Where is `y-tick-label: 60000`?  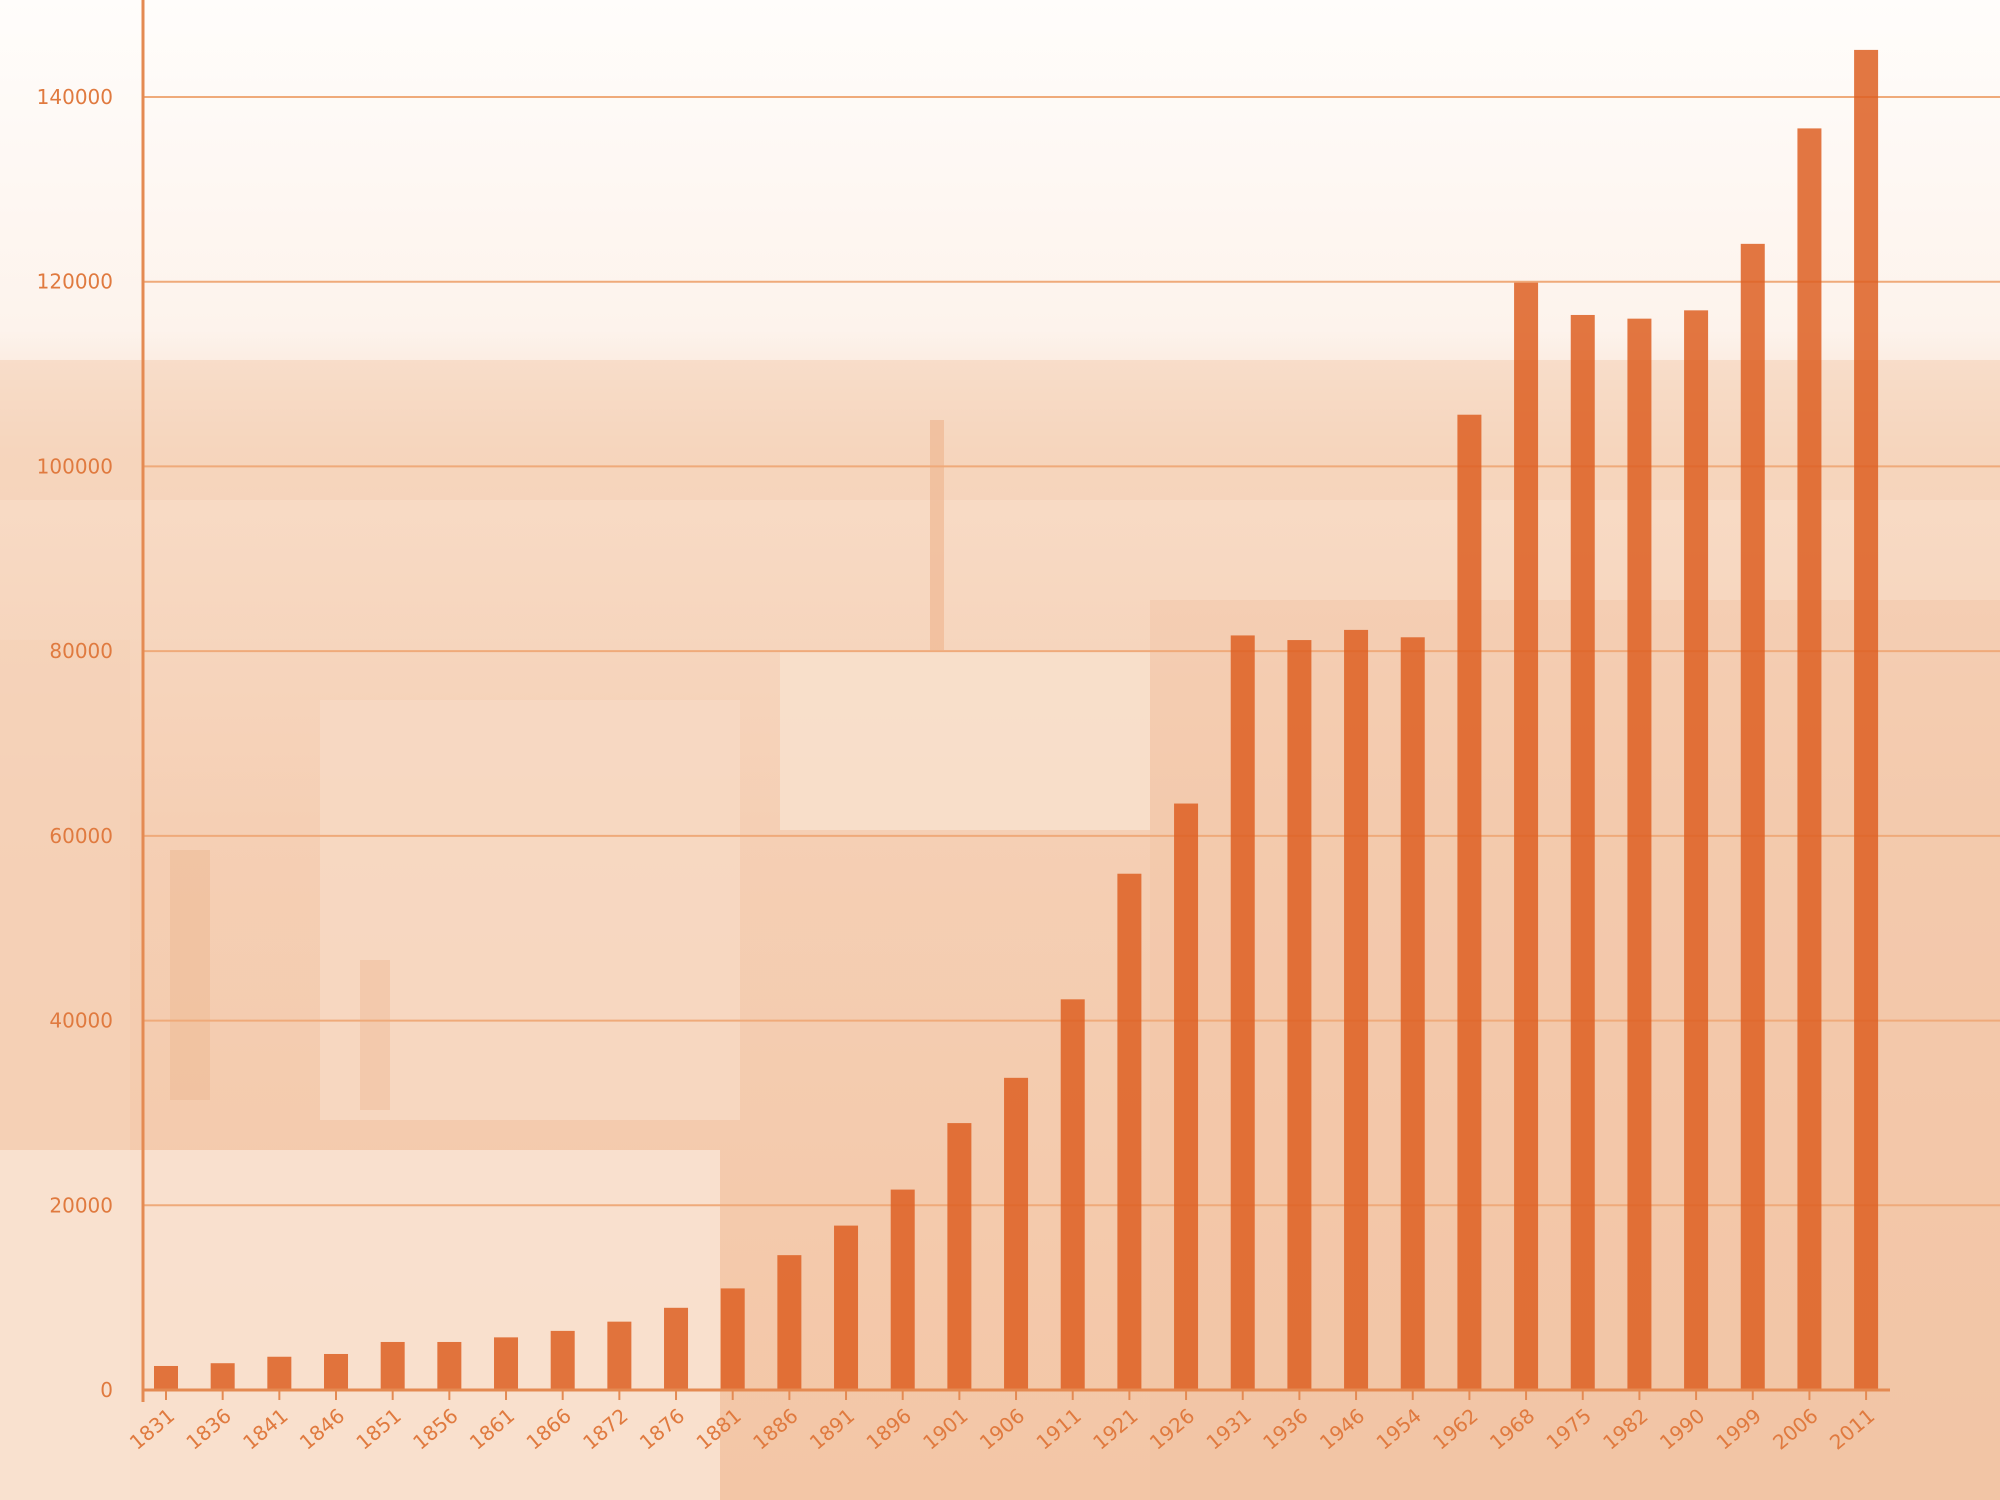
y-tick-label: 60000 is located at coordinates (81, 836).